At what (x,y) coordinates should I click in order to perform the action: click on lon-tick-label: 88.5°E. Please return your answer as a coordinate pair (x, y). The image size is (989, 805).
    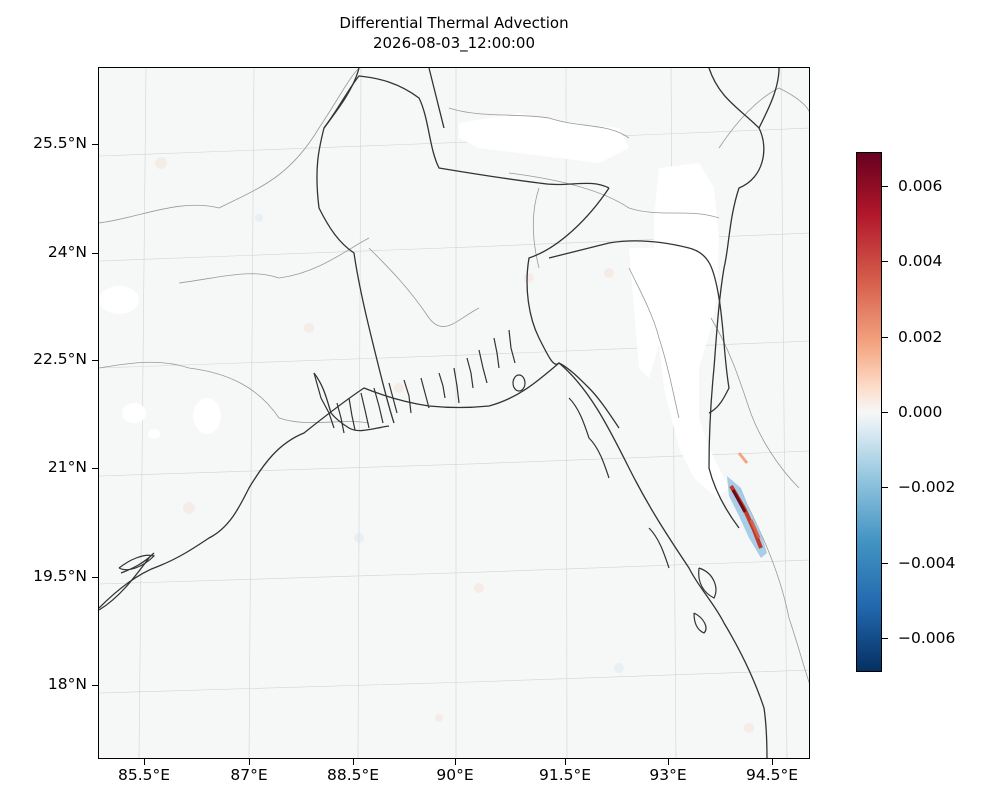
    Looking at the image, I should click on (353, 775).